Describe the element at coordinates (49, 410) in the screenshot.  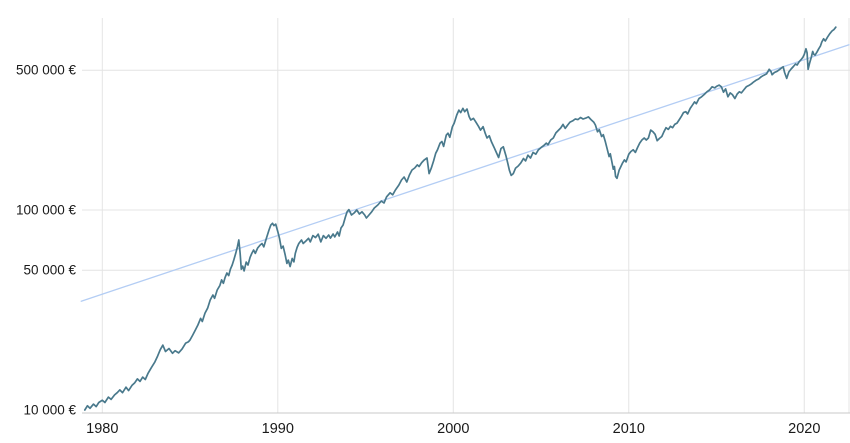
I see `y-tick-label-10000: 10 000 €` at that location.